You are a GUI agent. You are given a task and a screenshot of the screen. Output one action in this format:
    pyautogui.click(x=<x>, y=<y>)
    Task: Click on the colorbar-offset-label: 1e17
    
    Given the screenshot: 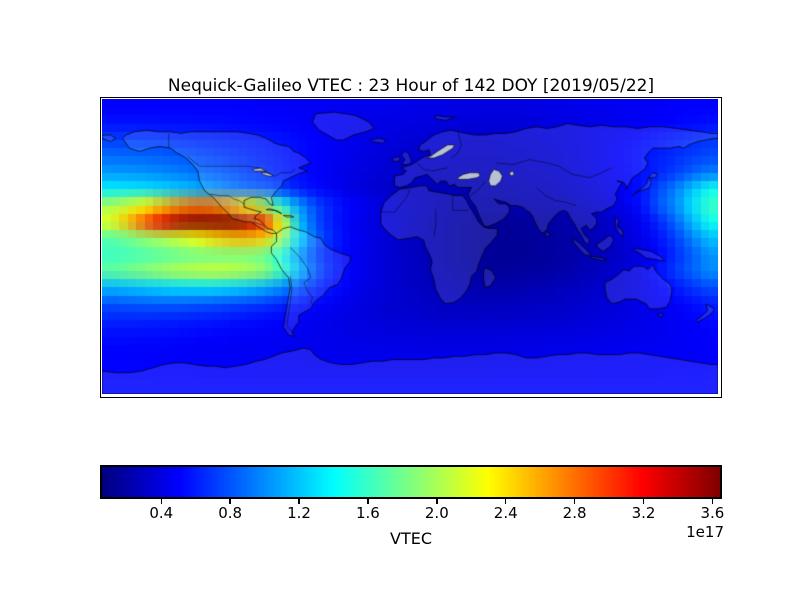 What is the action you would take?
    pyautogui.click(x=705, y=532)
    